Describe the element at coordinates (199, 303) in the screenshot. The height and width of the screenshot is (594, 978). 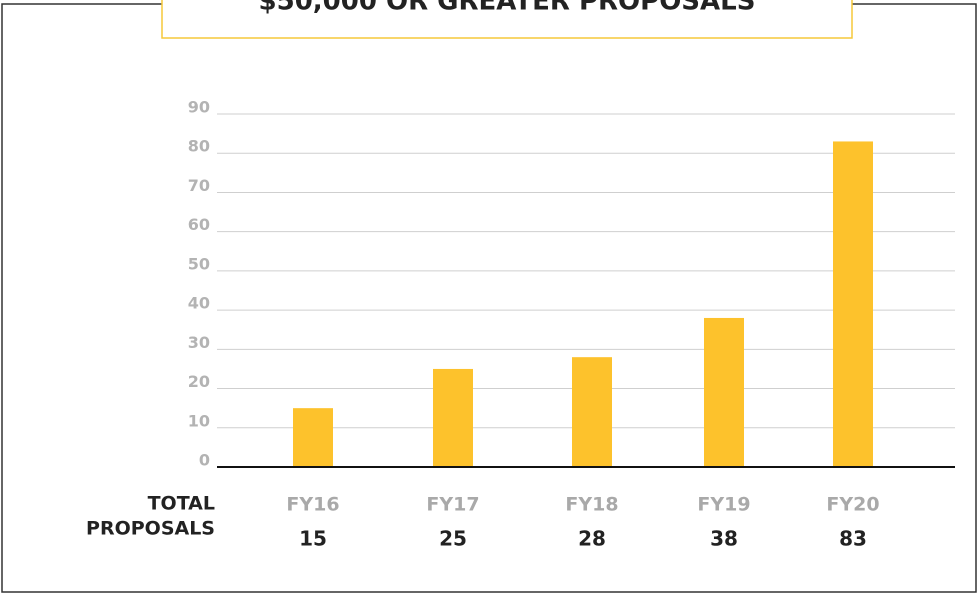
I see `y-tick-label: 40` at that location.